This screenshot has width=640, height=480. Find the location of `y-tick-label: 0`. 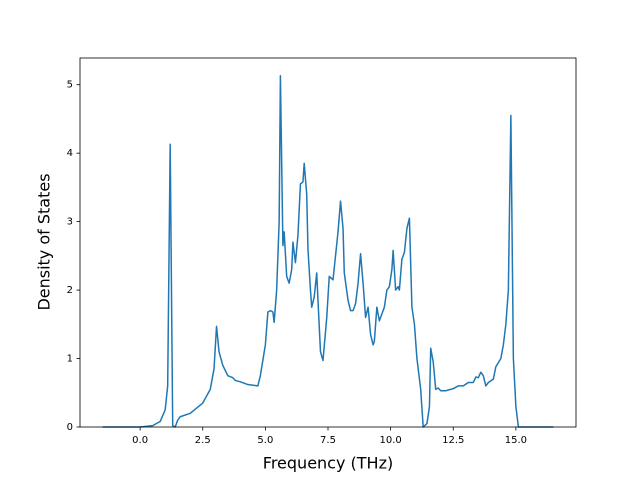

y-tick-label: 0 is located at coordinates (70, 427).